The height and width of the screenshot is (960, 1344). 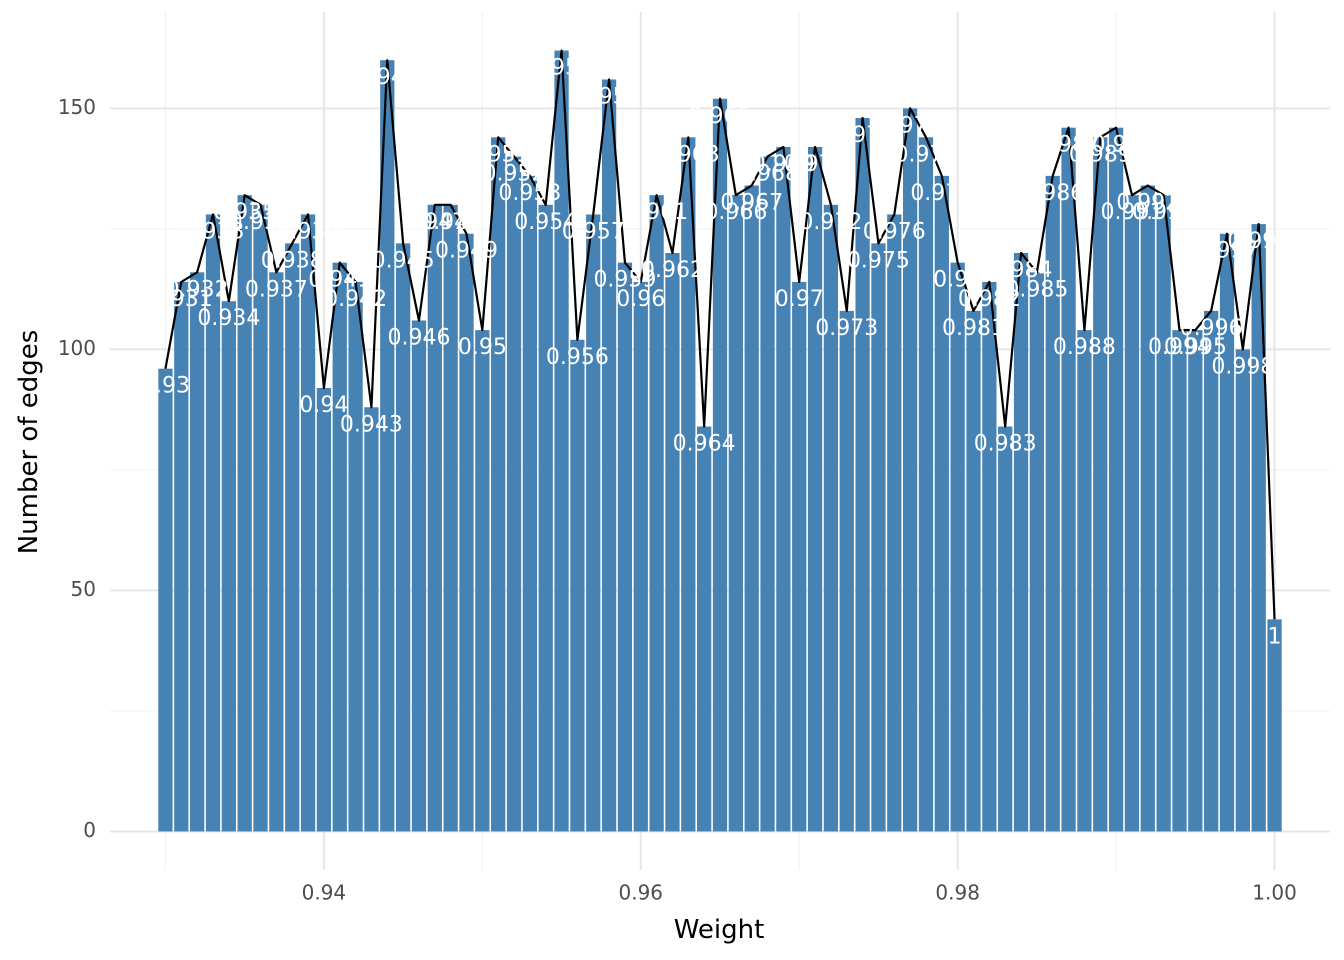 What do you see at coordinates (197, 289) in the screenshot?
I see `data-label: 0.932` at bounding box center [197, 289].